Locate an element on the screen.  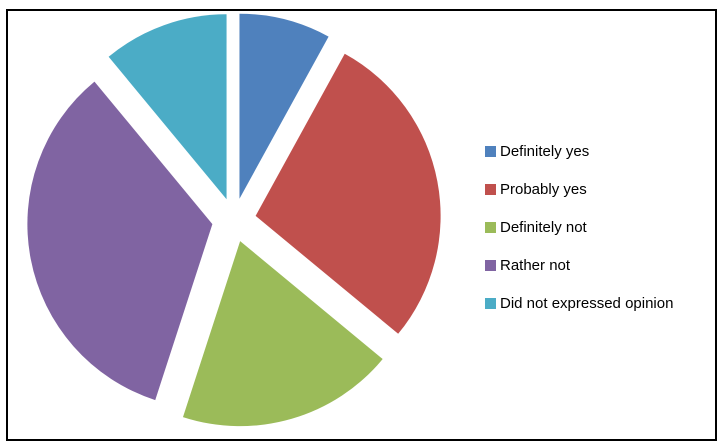
pie-slice-definitely-yes is located at coordinates (284, 106).